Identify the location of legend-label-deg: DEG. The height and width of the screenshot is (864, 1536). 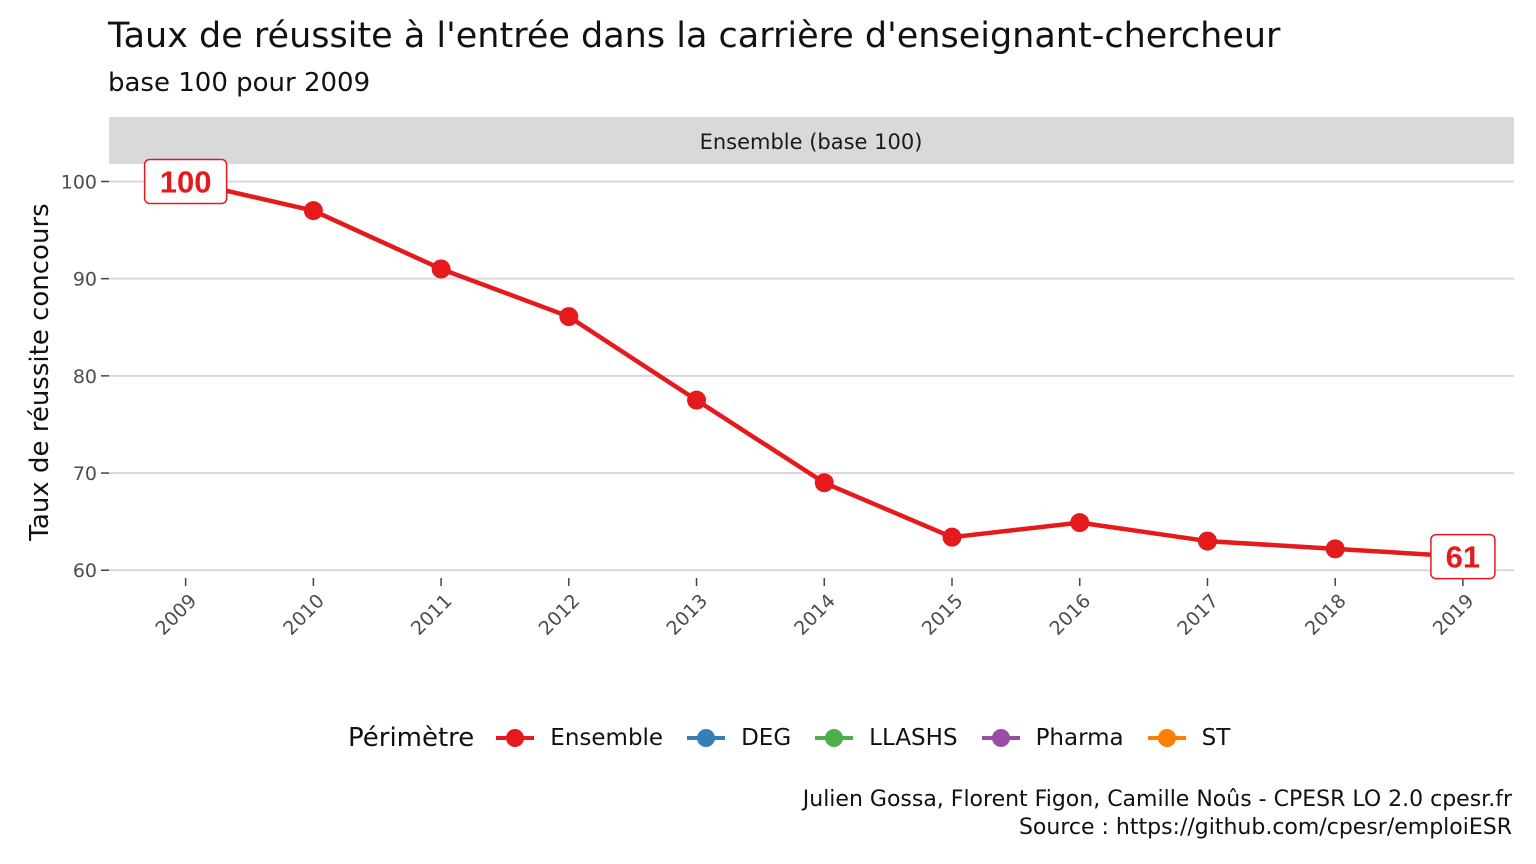
(766, 738).